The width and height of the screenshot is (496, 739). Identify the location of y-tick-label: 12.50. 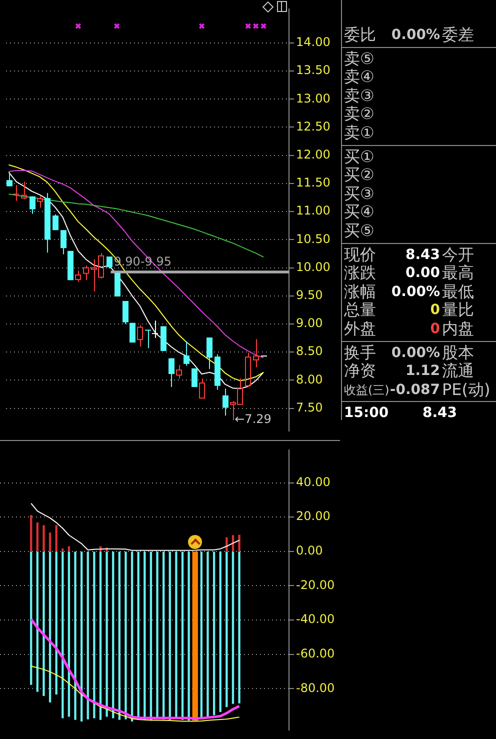
(313, 126).